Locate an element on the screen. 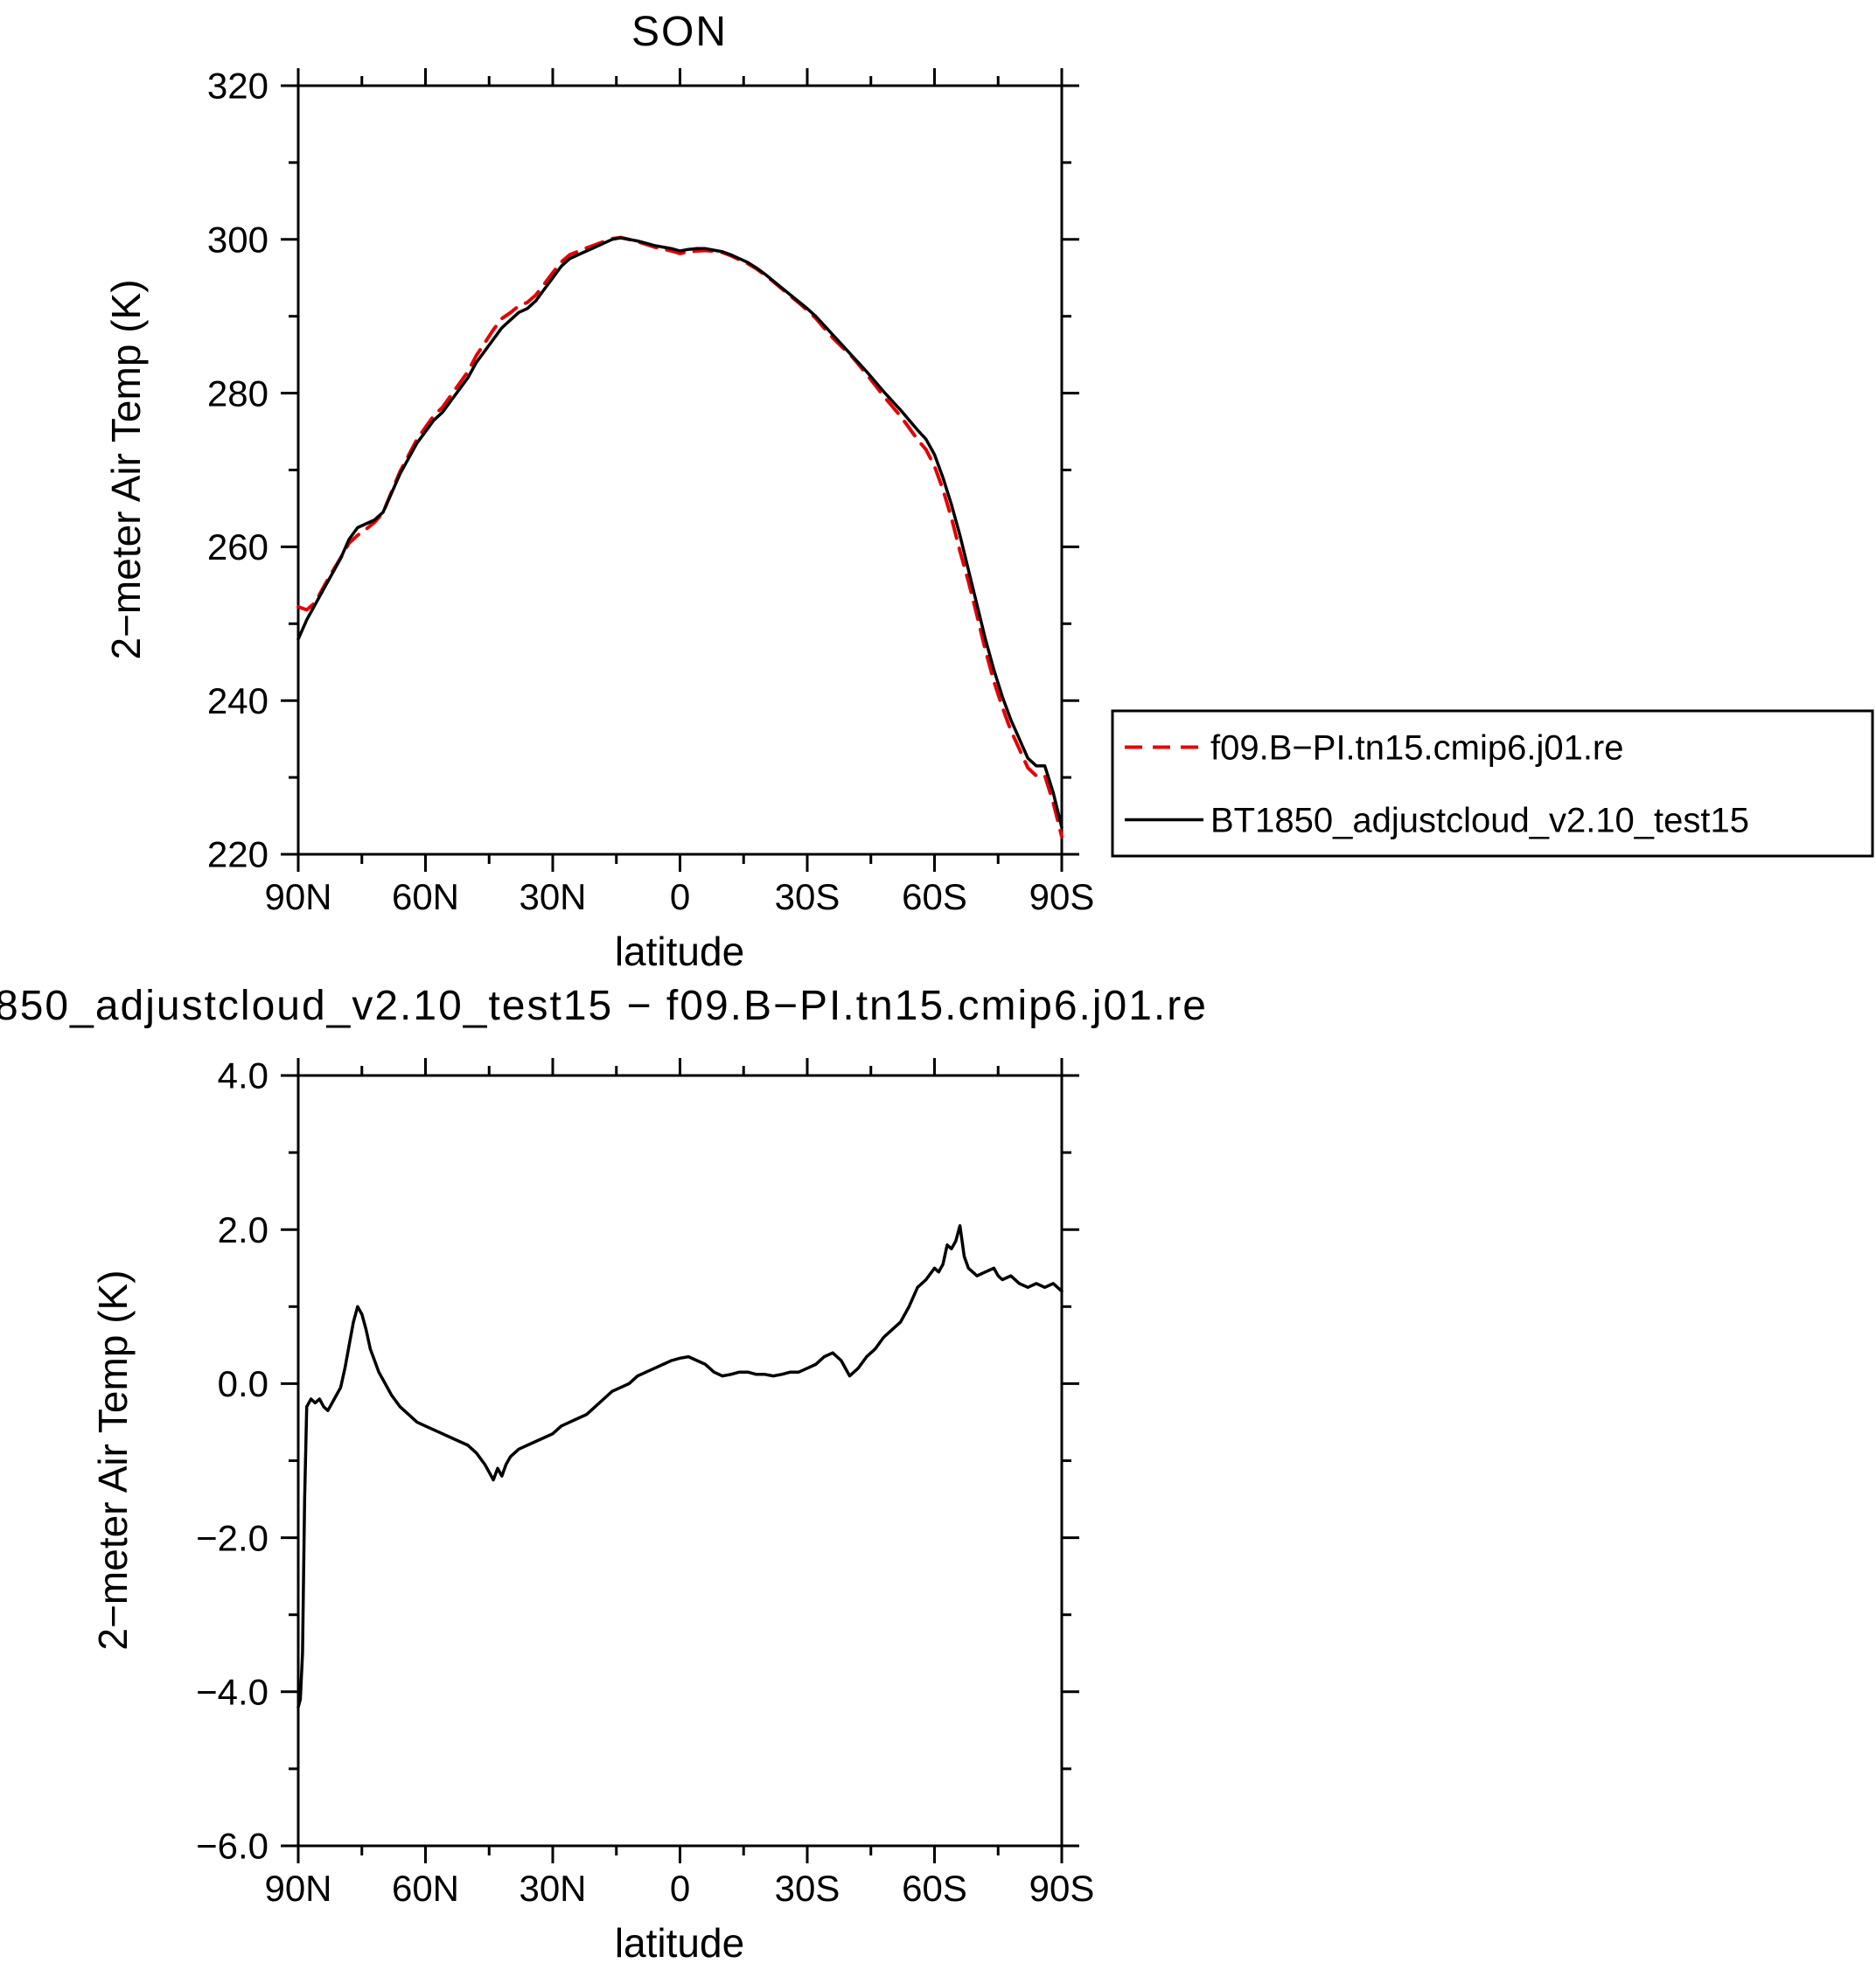 This screenshot has width=1876, height=1977. legend-label-bt1850: BT1850_adjustcloud_v2.10_test15 is located at coordinates (1479, 821).